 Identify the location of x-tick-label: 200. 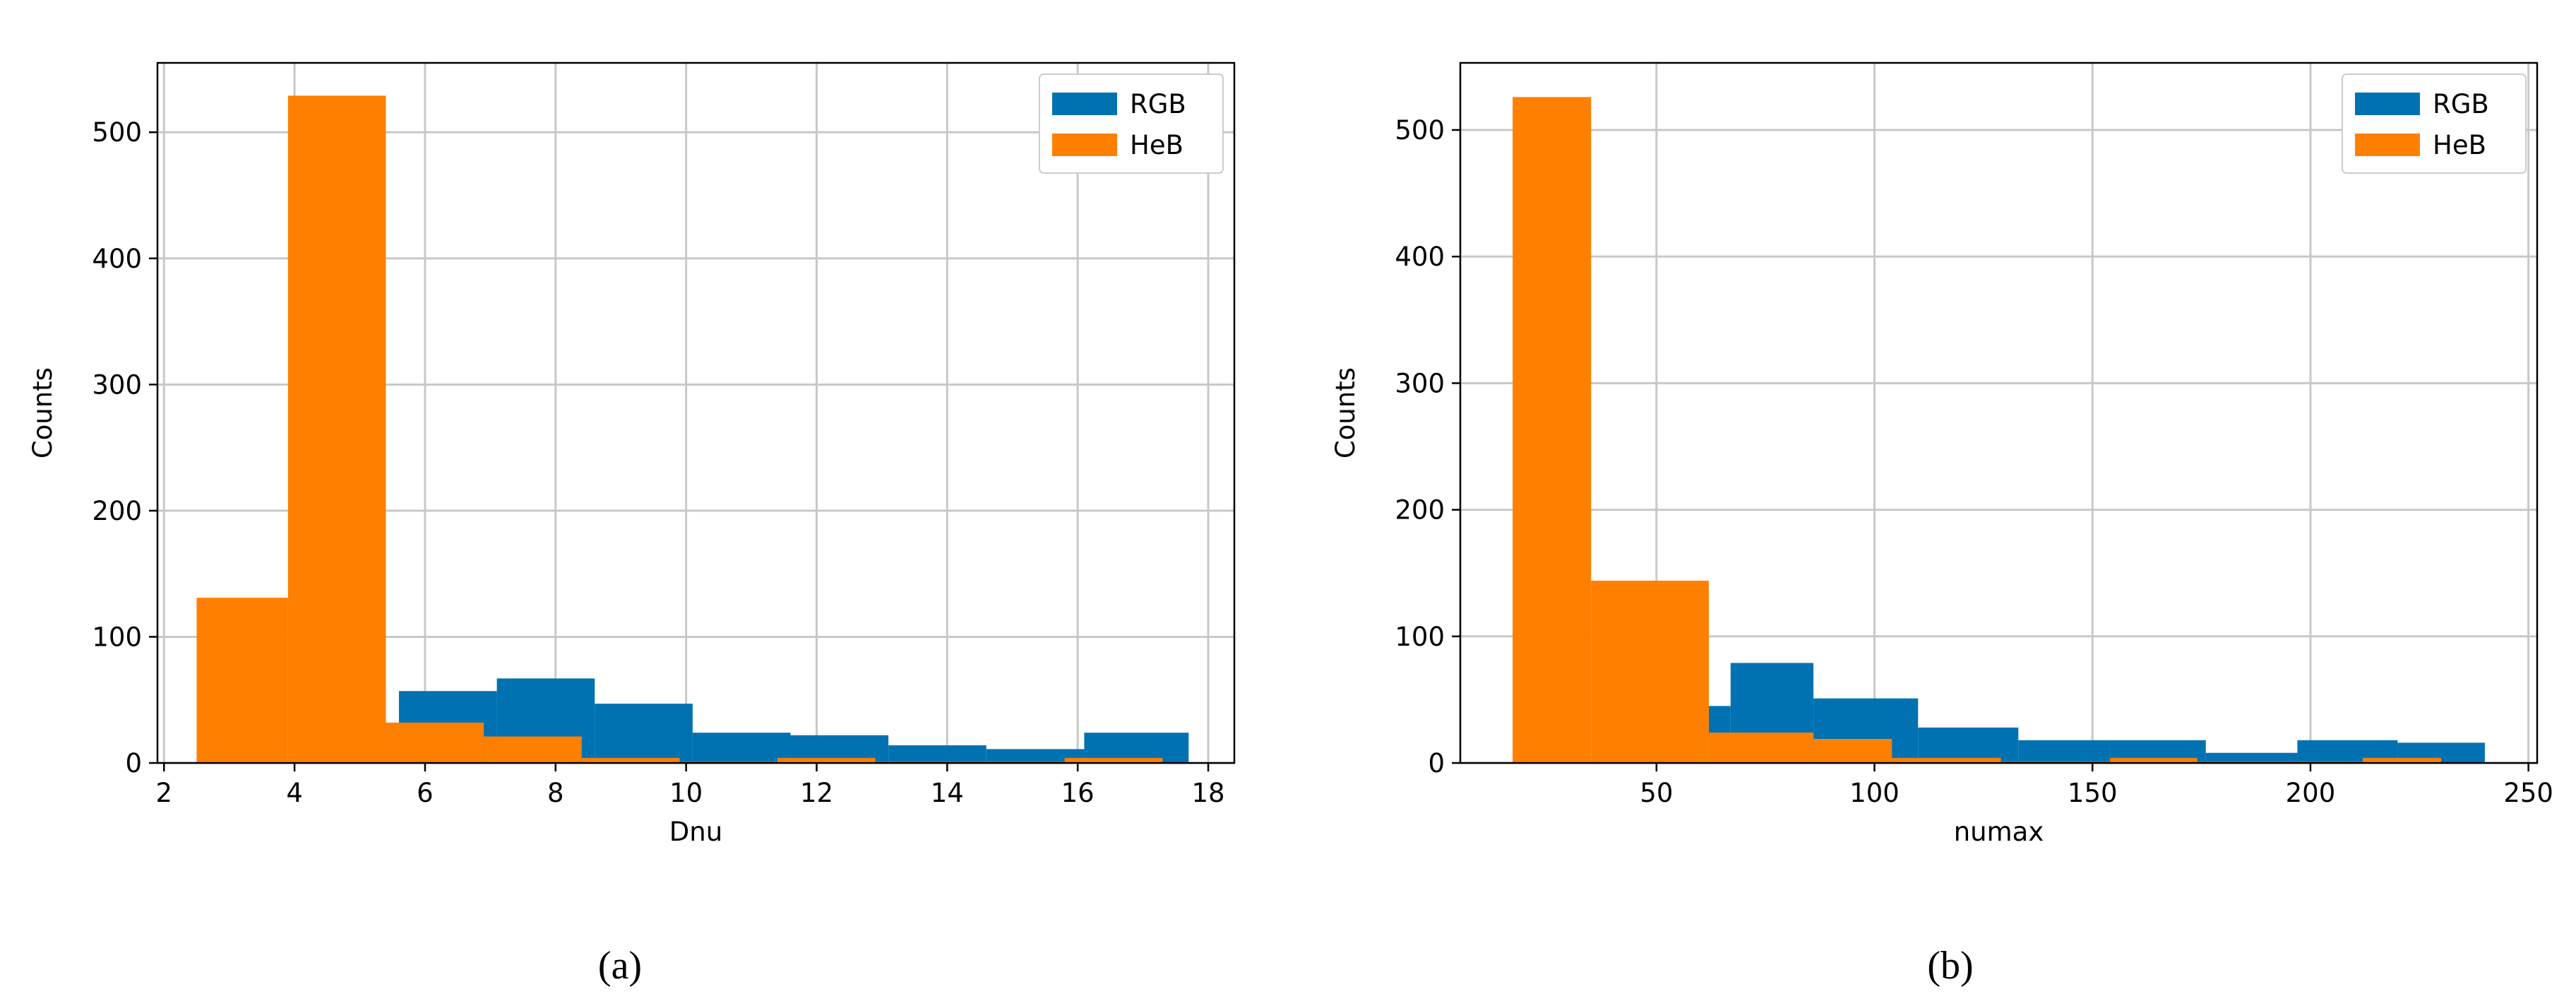
(2311, 793).